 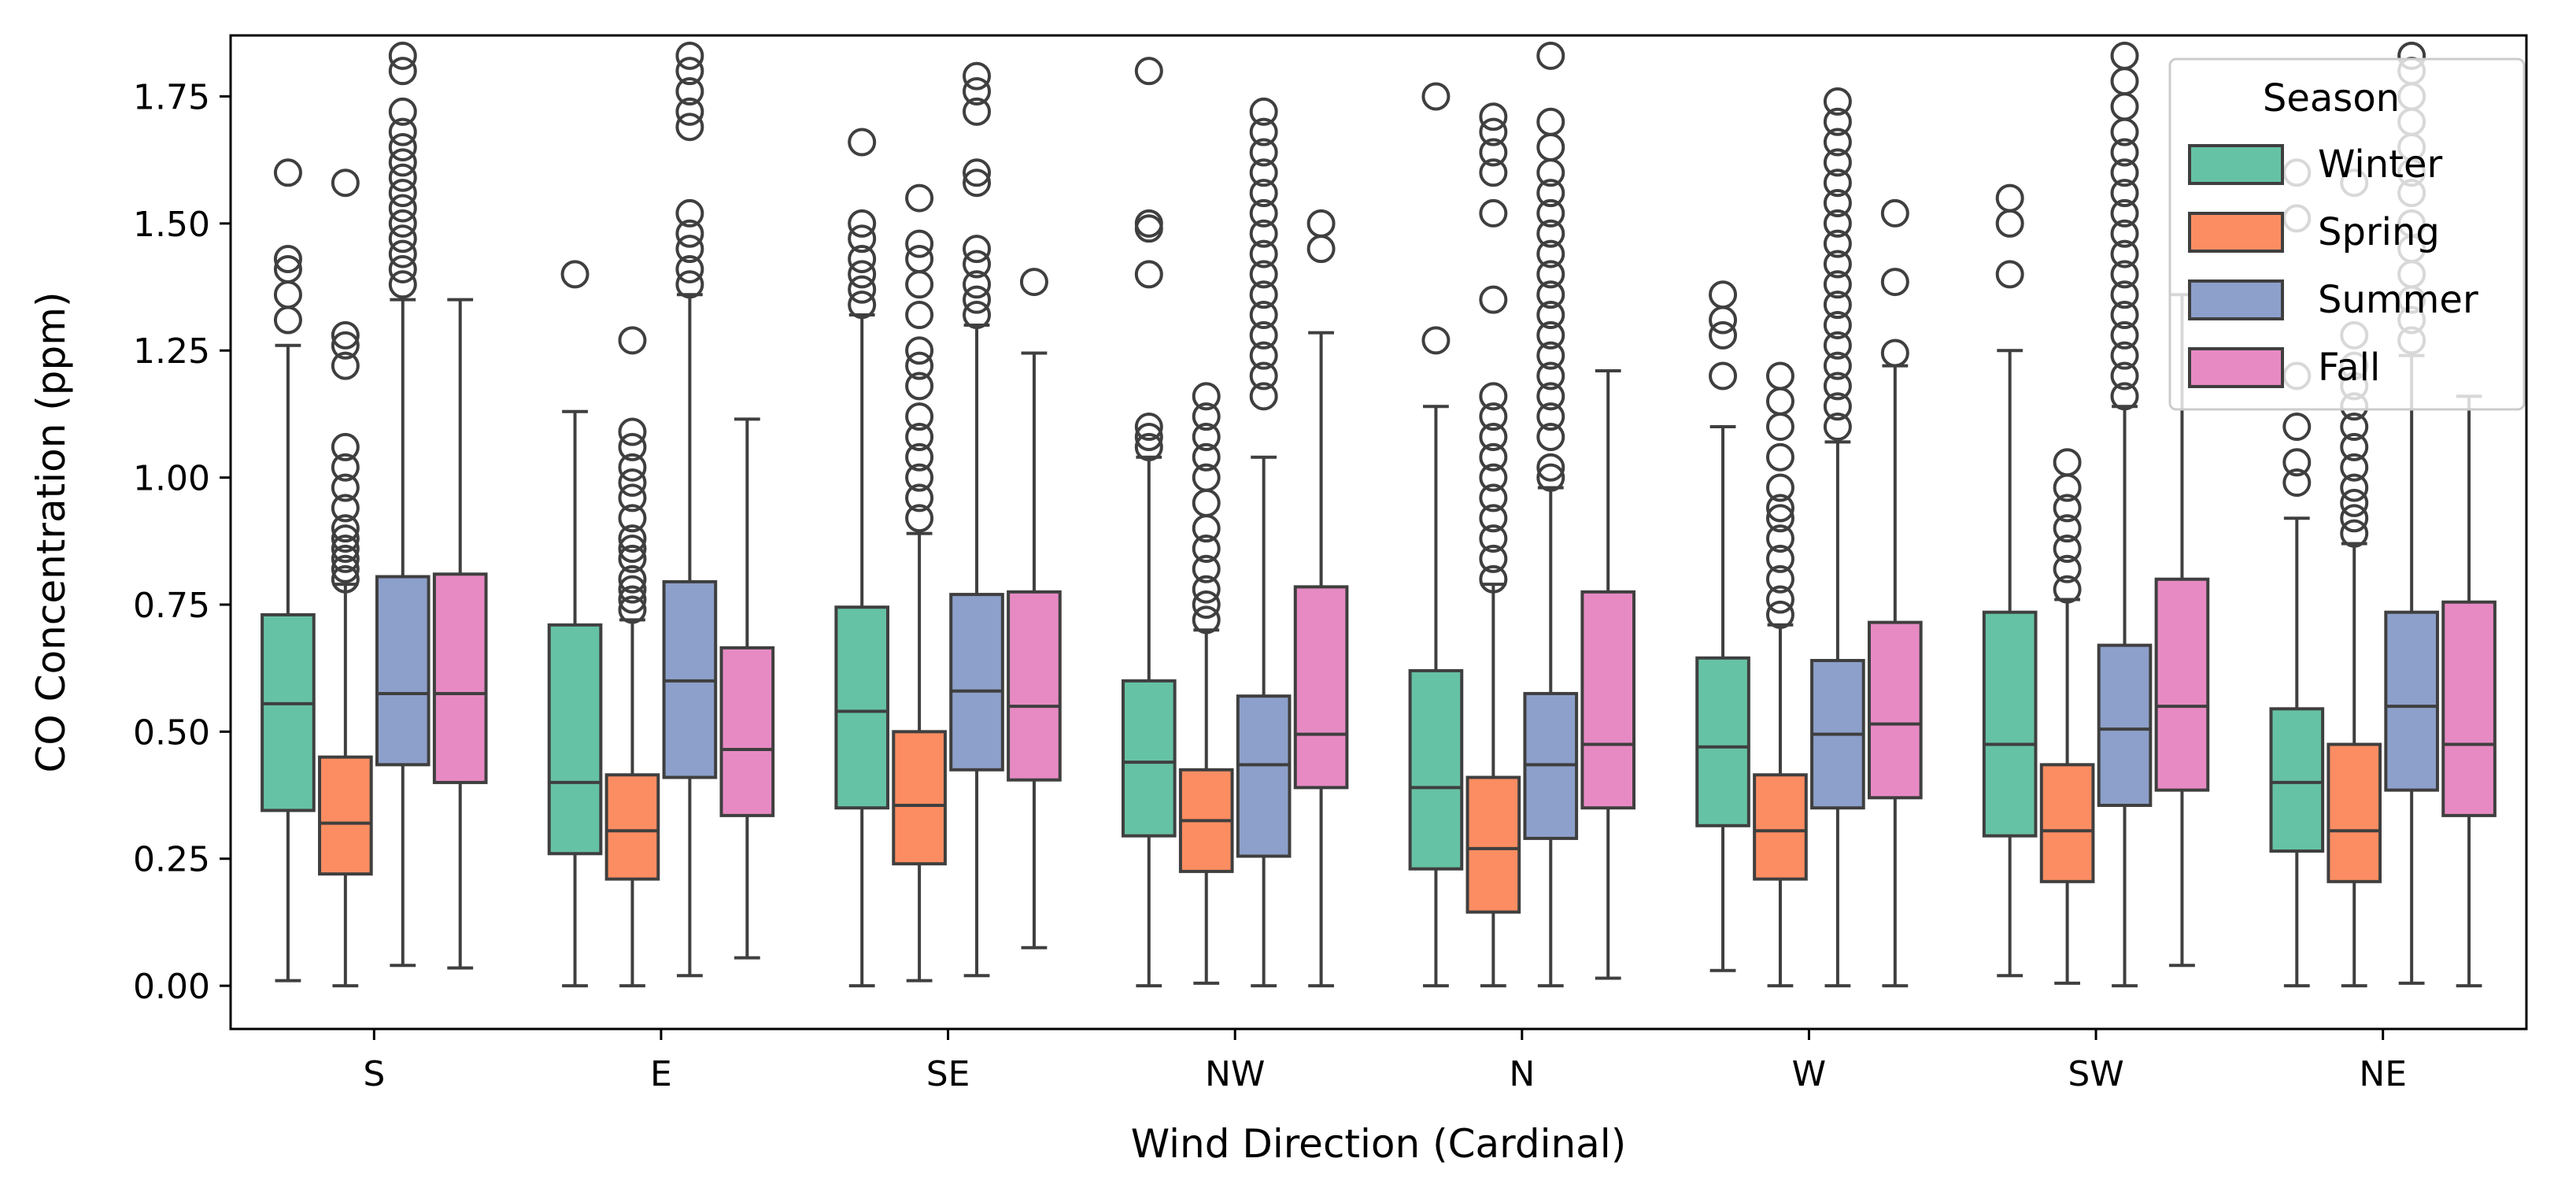 What do you see at coordinates (1321, 598) in the screenshot?
I see `box-fall-nw` at bounding box center [1321, 598].